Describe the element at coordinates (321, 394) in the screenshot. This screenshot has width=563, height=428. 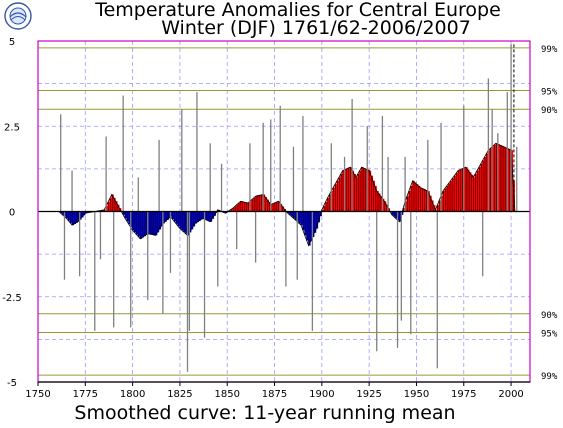
I see `x-tick-label: 1900` at that location.